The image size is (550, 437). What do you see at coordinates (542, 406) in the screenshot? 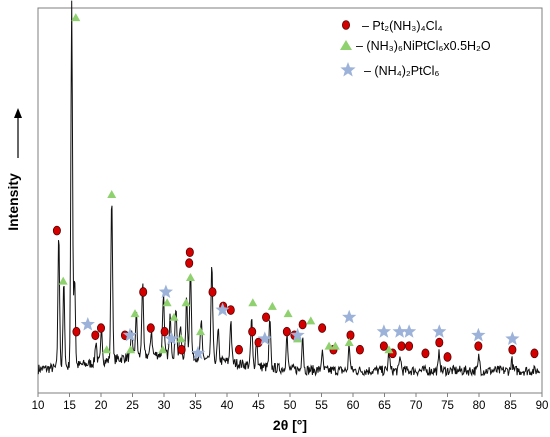
I see `x-tick-label: 90` at bounding box center [542, 406].